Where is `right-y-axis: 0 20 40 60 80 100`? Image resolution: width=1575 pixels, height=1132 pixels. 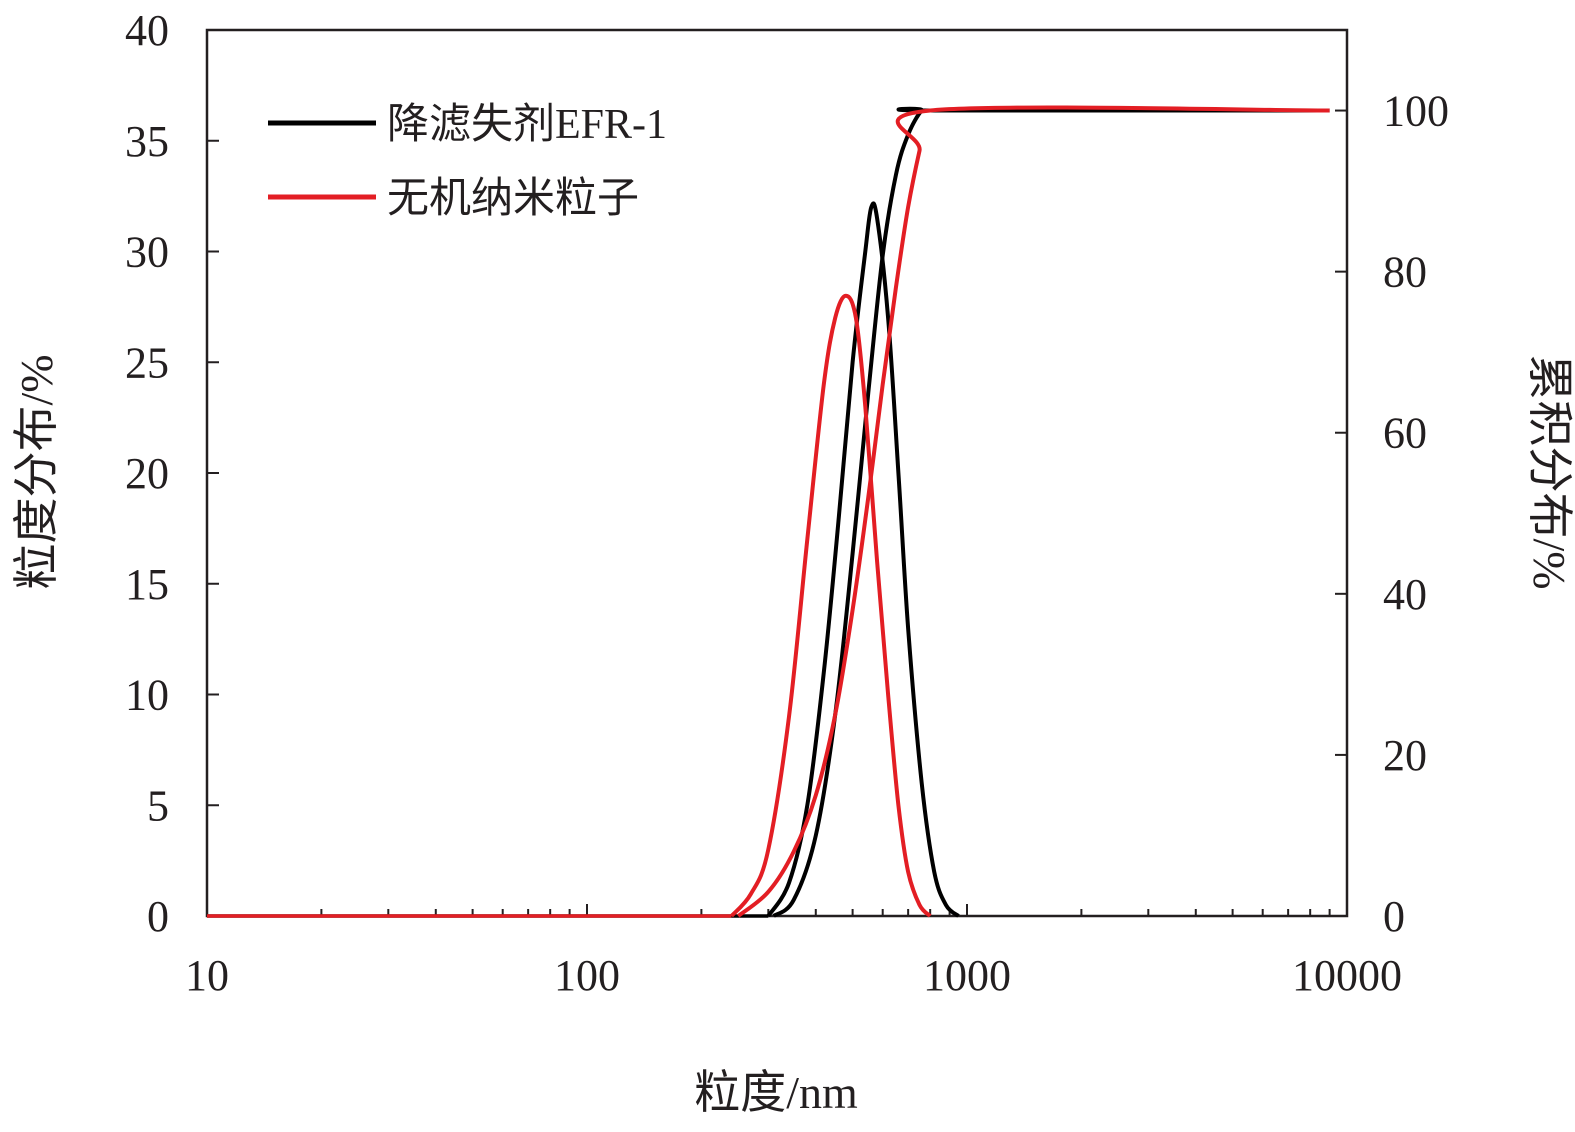
right-y-axis: 0 20 40 60 80 100 is located at coordinates (1392, 514).